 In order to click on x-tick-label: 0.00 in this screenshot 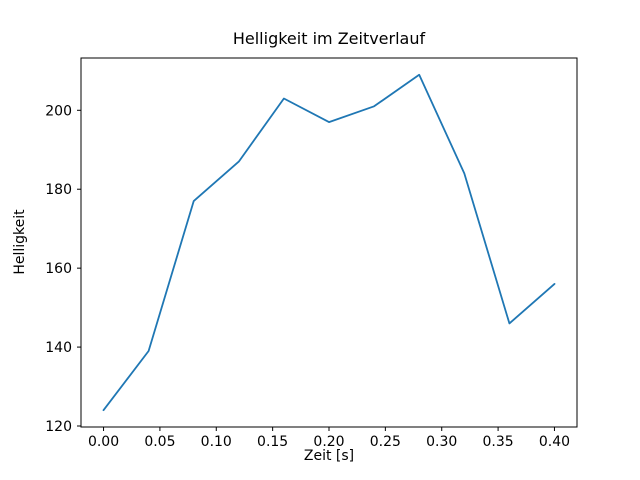, I will do `click(103, 442)`.